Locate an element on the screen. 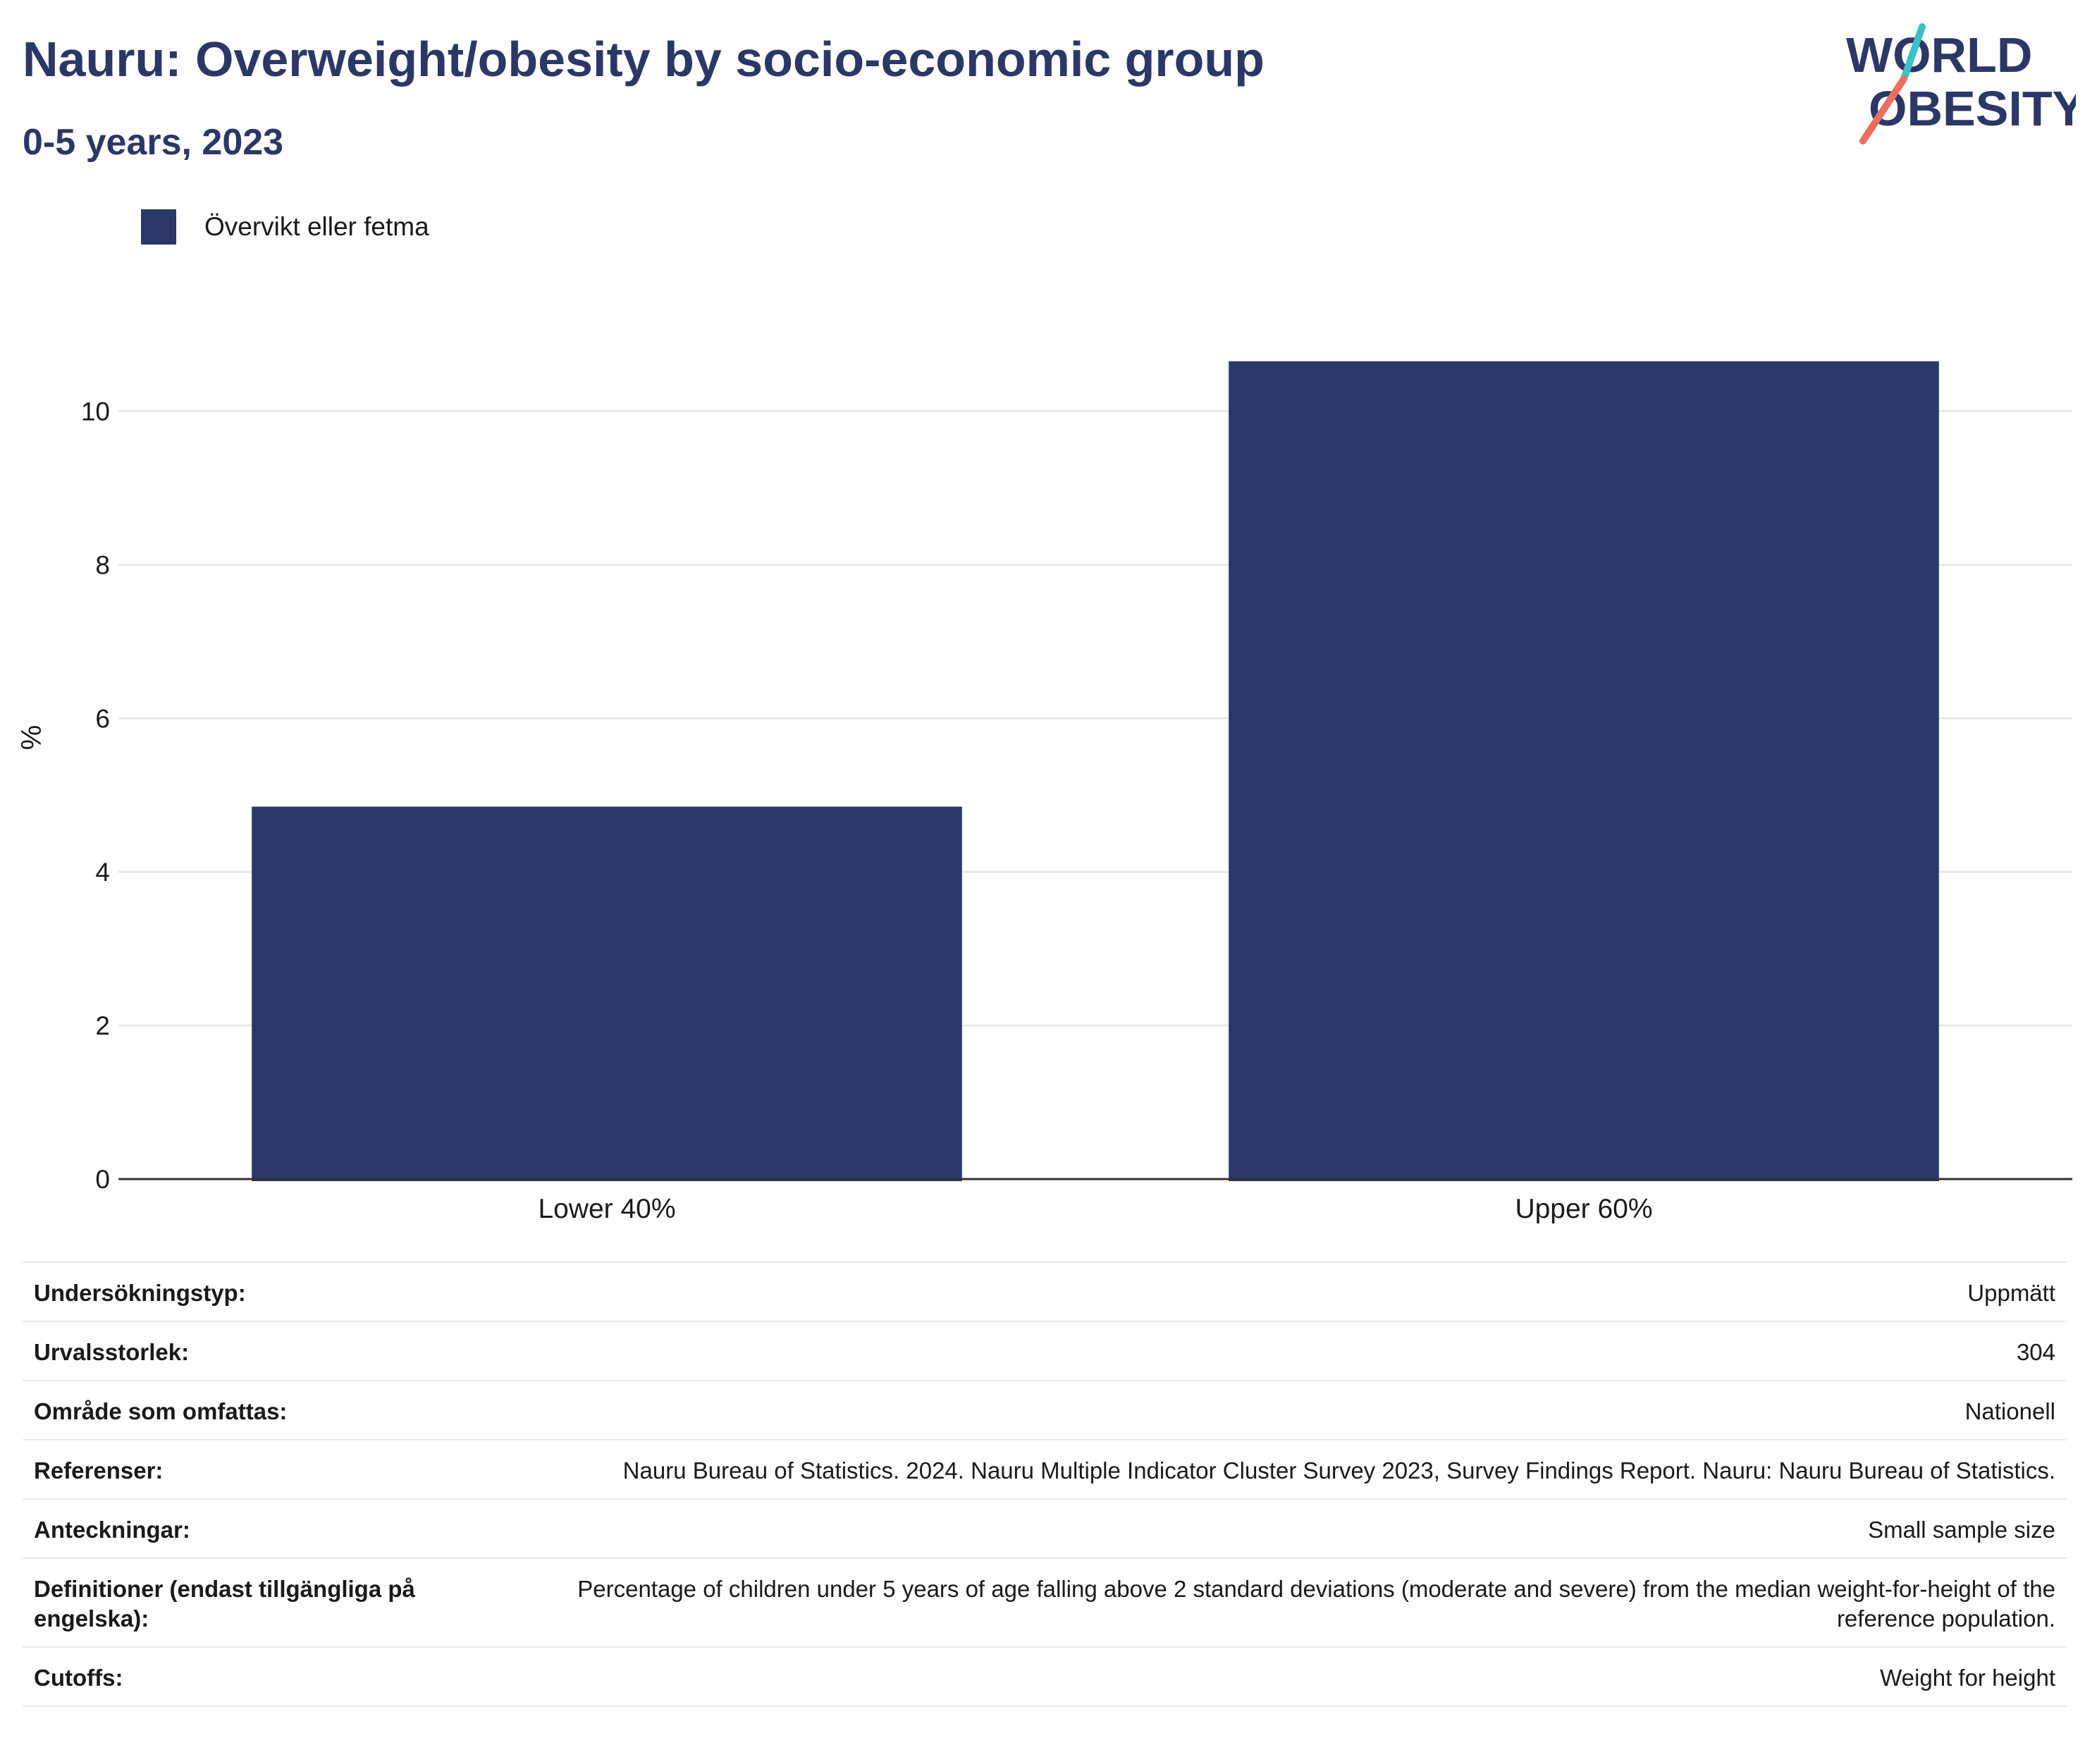 This screenshot has width=2085, height=1764. y-axis-title: % is located at coordinates (31, 738).